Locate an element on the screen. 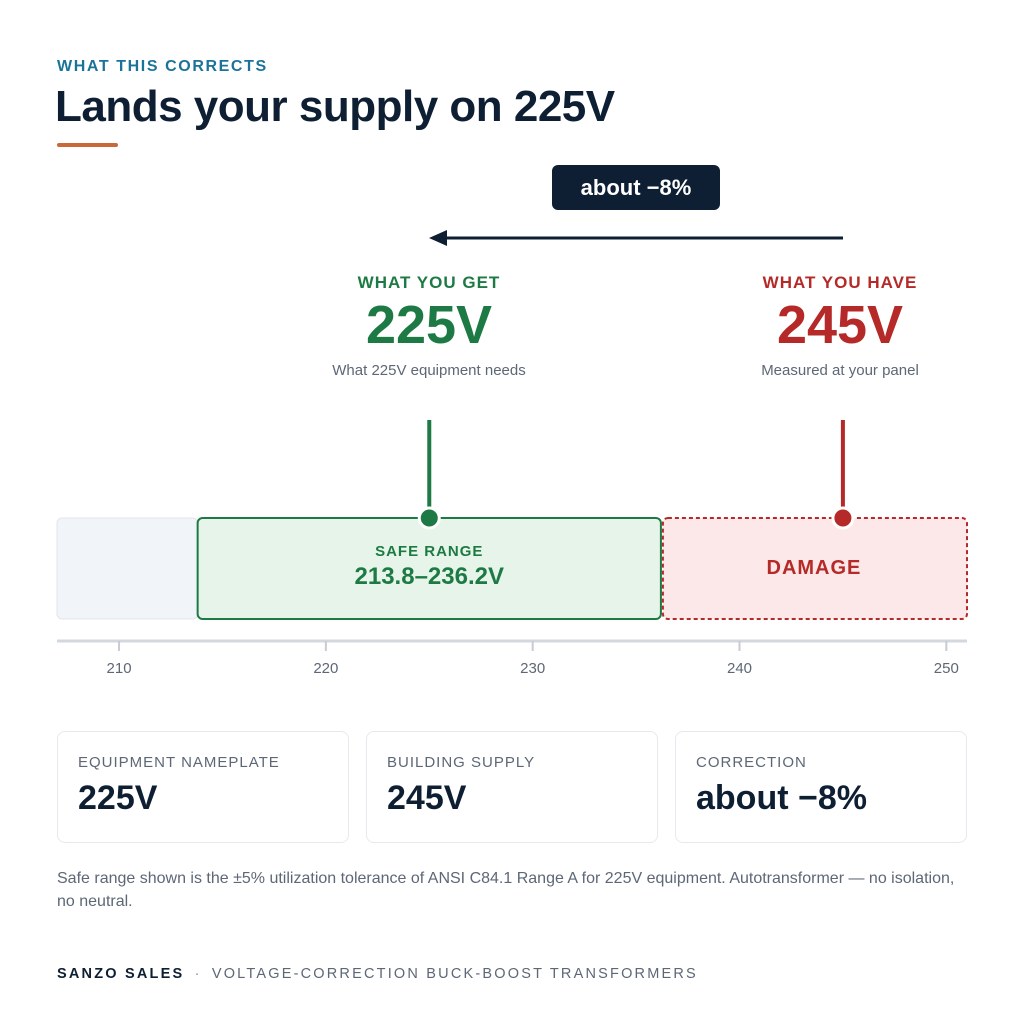  marker-get-dot is located at coordinates (429, 518).